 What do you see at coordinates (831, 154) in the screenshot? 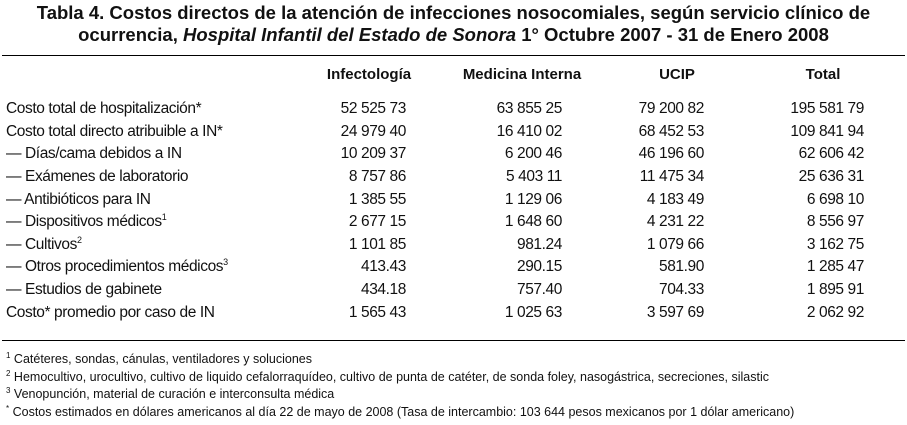
I see `cell-value: 62 606 42` at bounding box center [831, 154].